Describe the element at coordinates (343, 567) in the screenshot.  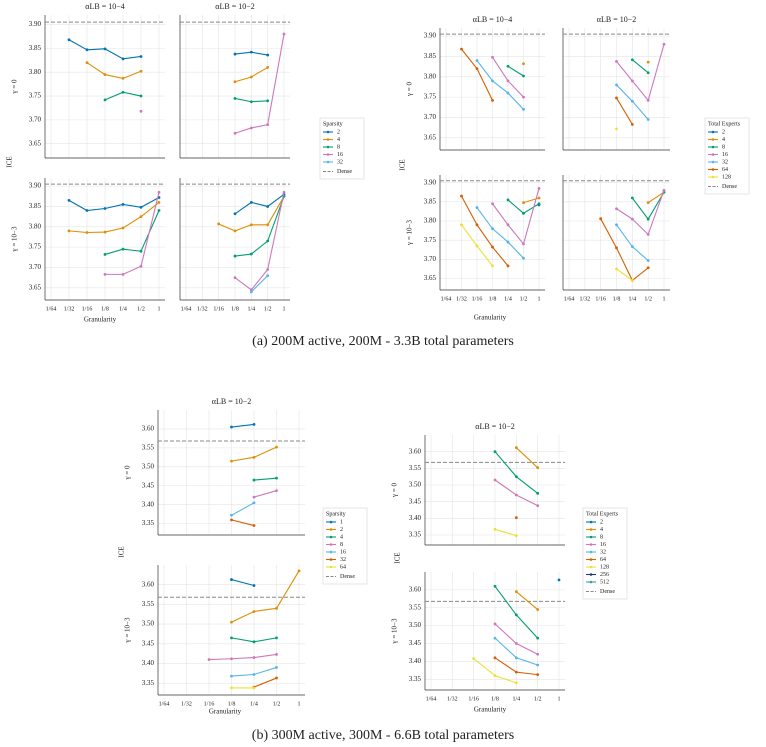
I see `legend-label: 64` at that location.